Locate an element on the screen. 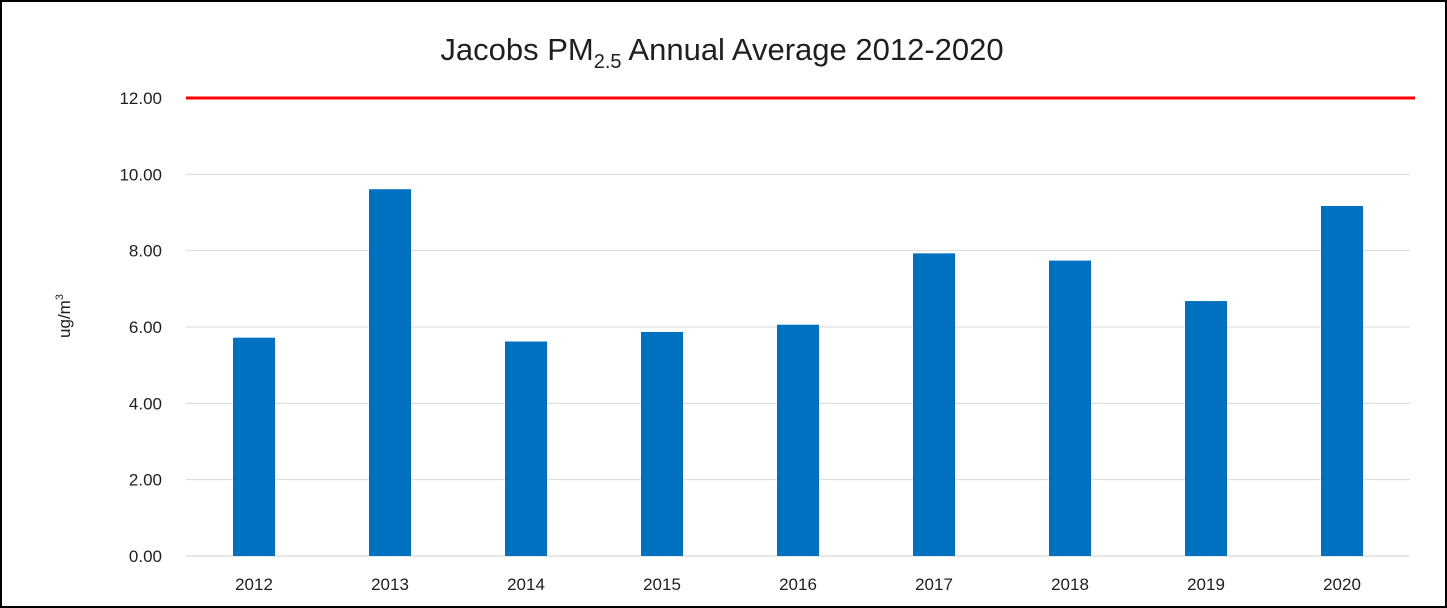  x-tick-label-2017: 2017 is located at coordinates (934, 584).